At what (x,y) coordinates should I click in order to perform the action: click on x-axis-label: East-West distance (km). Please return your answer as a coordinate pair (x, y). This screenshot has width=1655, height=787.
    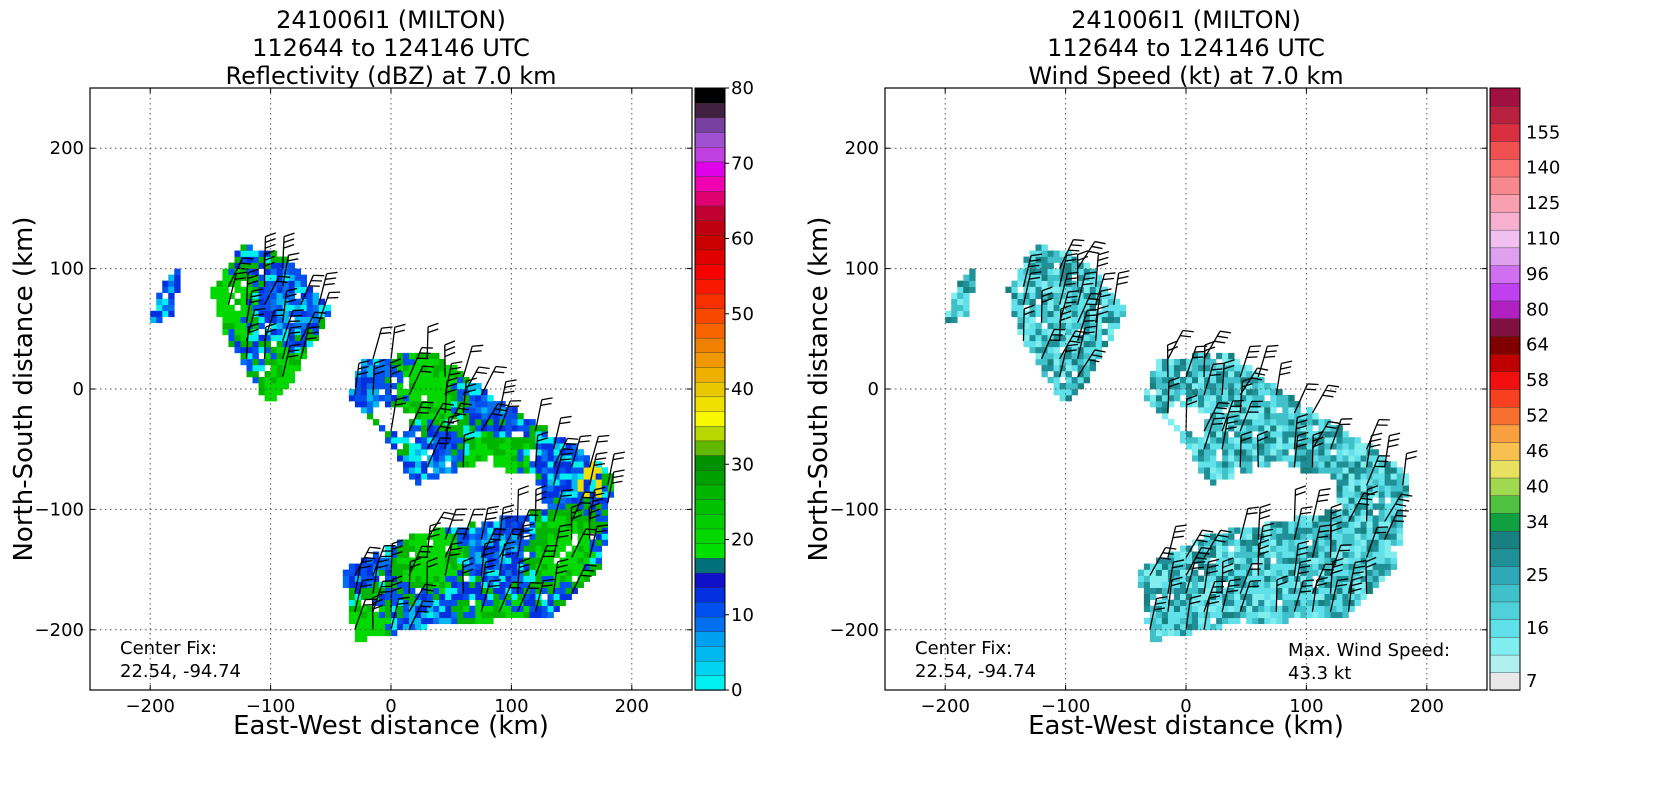
    Looking at the image, I should click on (1186, 726).